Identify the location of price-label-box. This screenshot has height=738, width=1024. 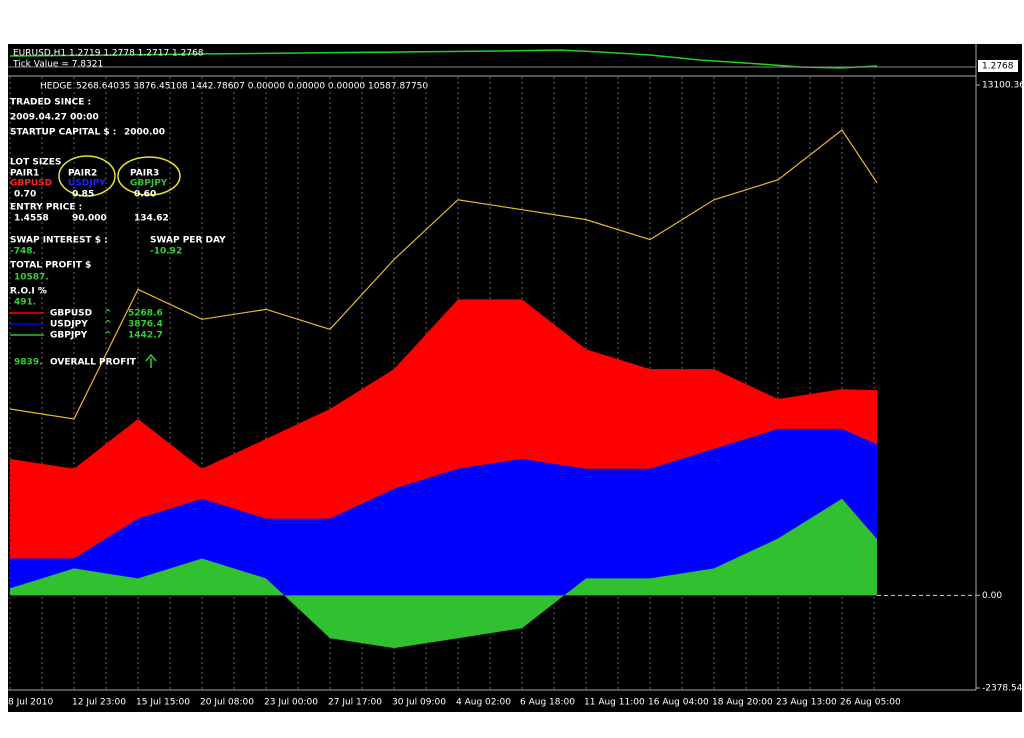
(998, 66).